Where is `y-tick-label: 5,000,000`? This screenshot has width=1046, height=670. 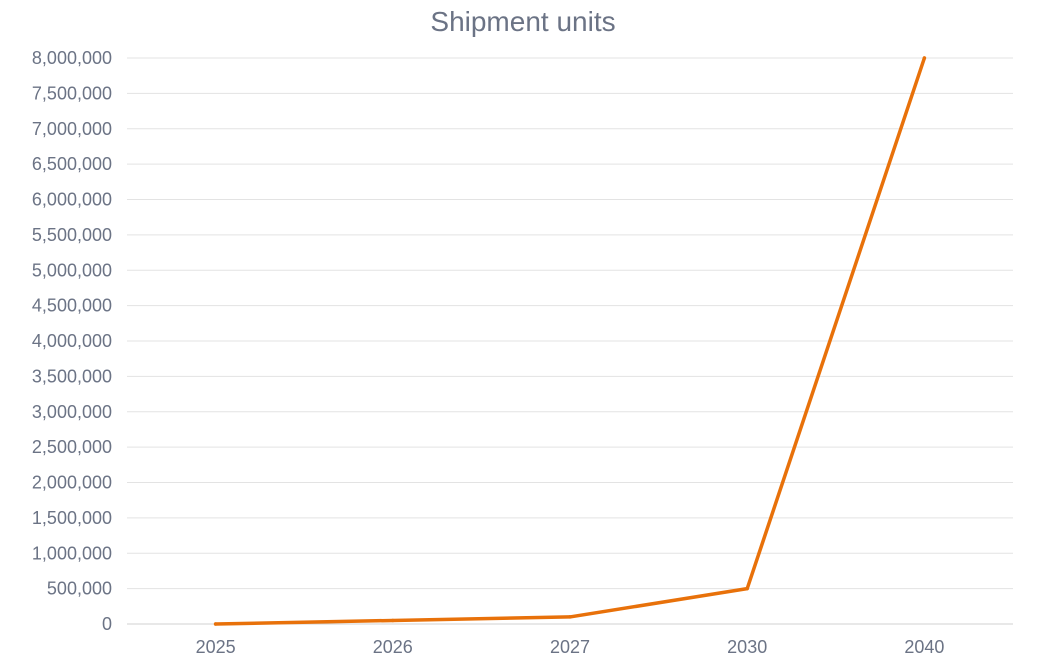
y-tick-label: 5,000,000 is located at coordinates (72, 270).